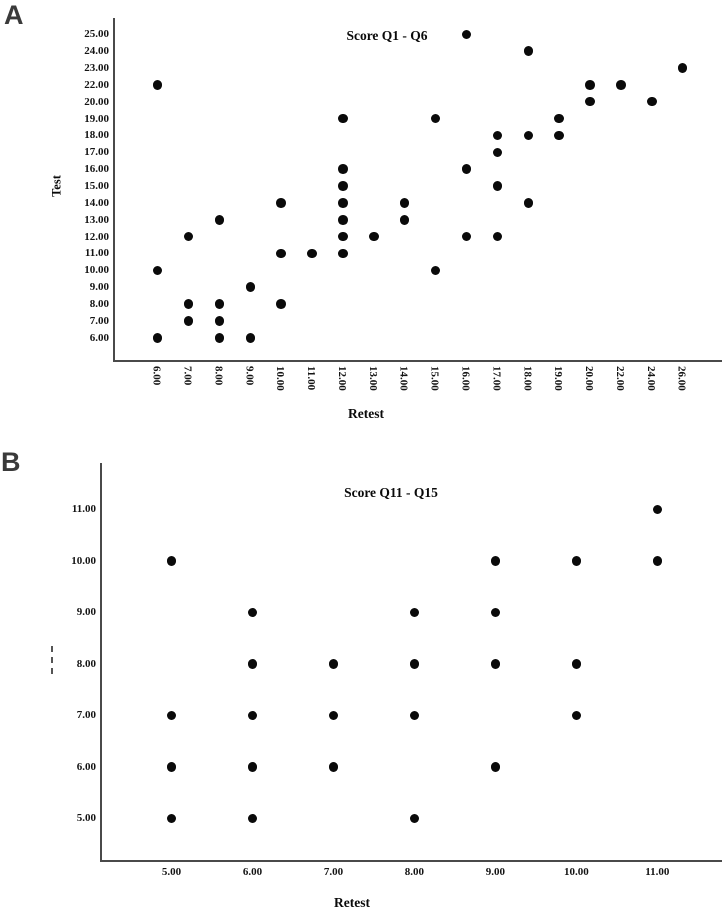 The image size is (728, 911). What do you see at coordinates (341, 378) in the screenshot?
I see `x-tick-label: 12.00` at bounding box center [341, 378].